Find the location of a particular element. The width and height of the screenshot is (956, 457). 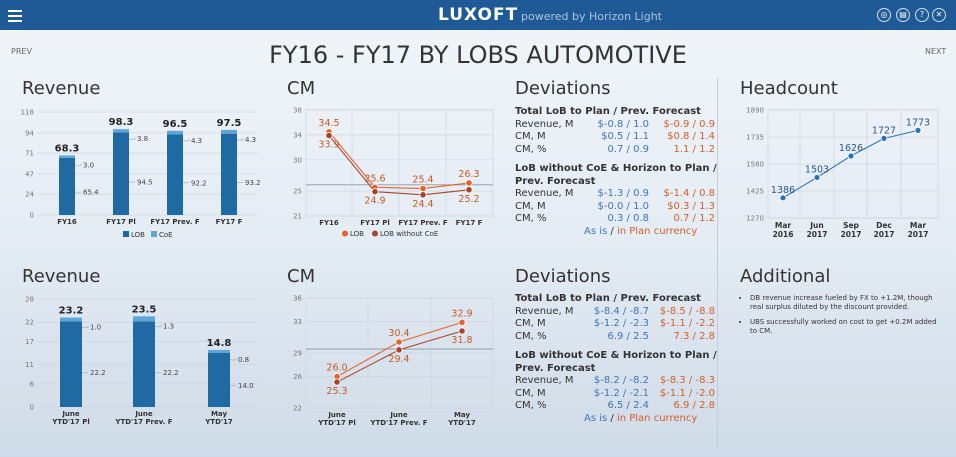

data-label: 1386 is located at coordinates (783, 190).